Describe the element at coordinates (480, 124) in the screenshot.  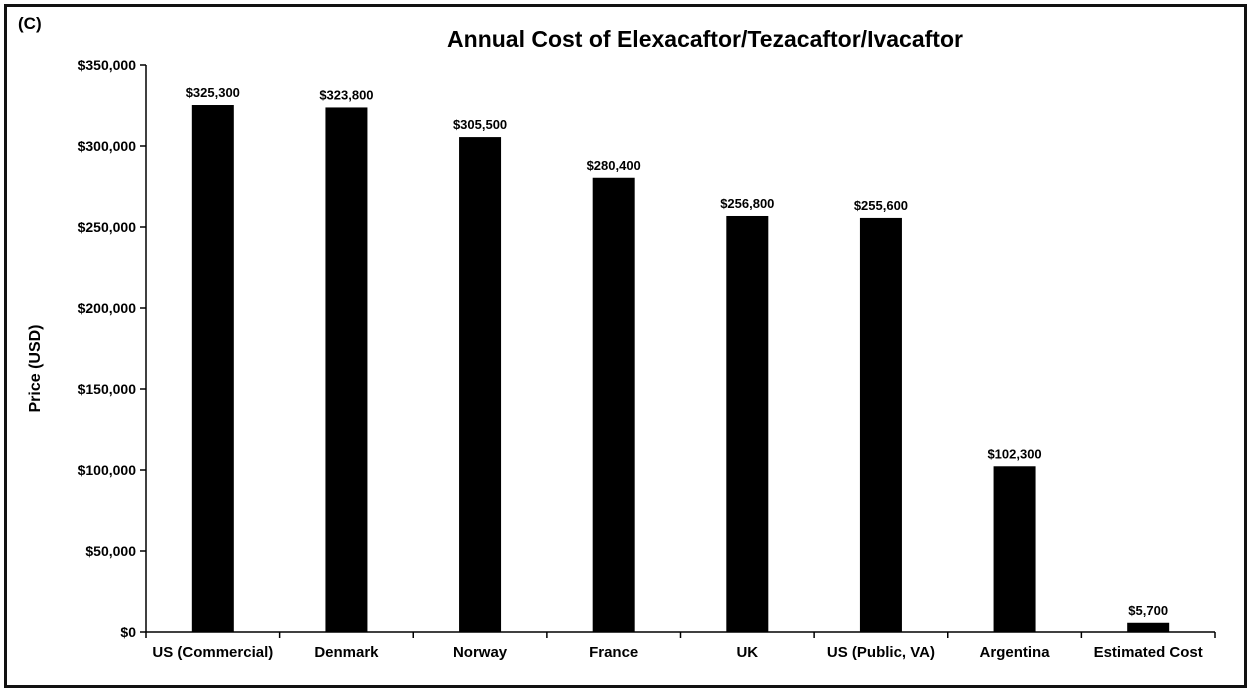
I see `data-label: $305,500` at that location.